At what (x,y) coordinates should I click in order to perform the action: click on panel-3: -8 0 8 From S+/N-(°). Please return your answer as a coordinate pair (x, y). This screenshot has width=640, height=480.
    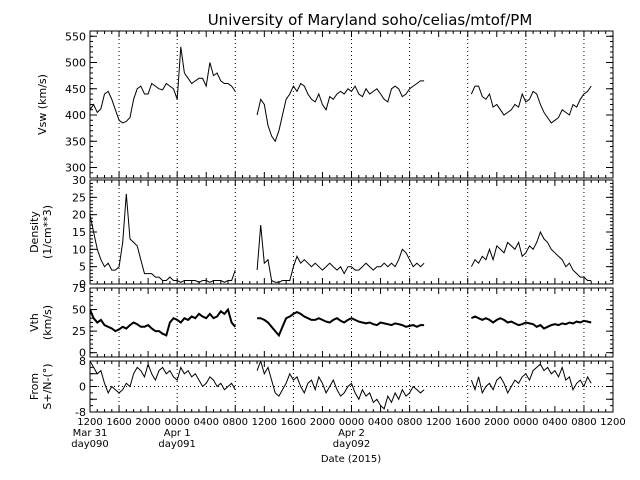
    Looking at the image, I should click on (321, 387).